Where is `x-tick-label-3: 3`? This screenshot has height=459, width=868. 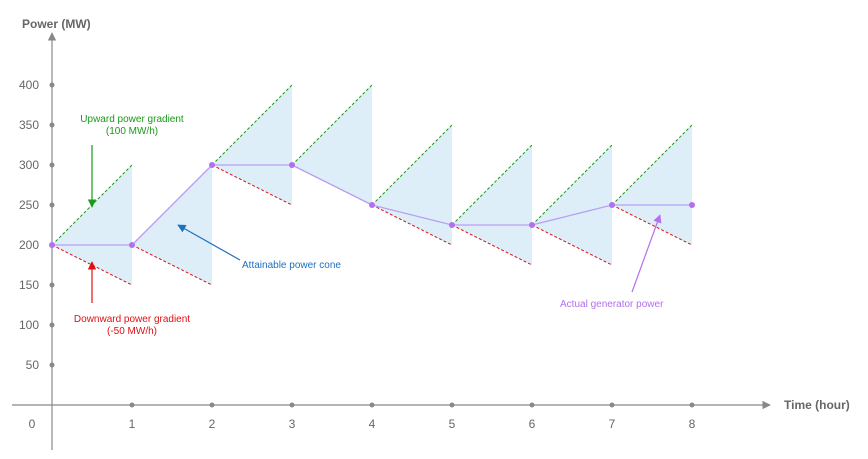 x-tick-label-3: 3 is located at coordinates (292, 424).